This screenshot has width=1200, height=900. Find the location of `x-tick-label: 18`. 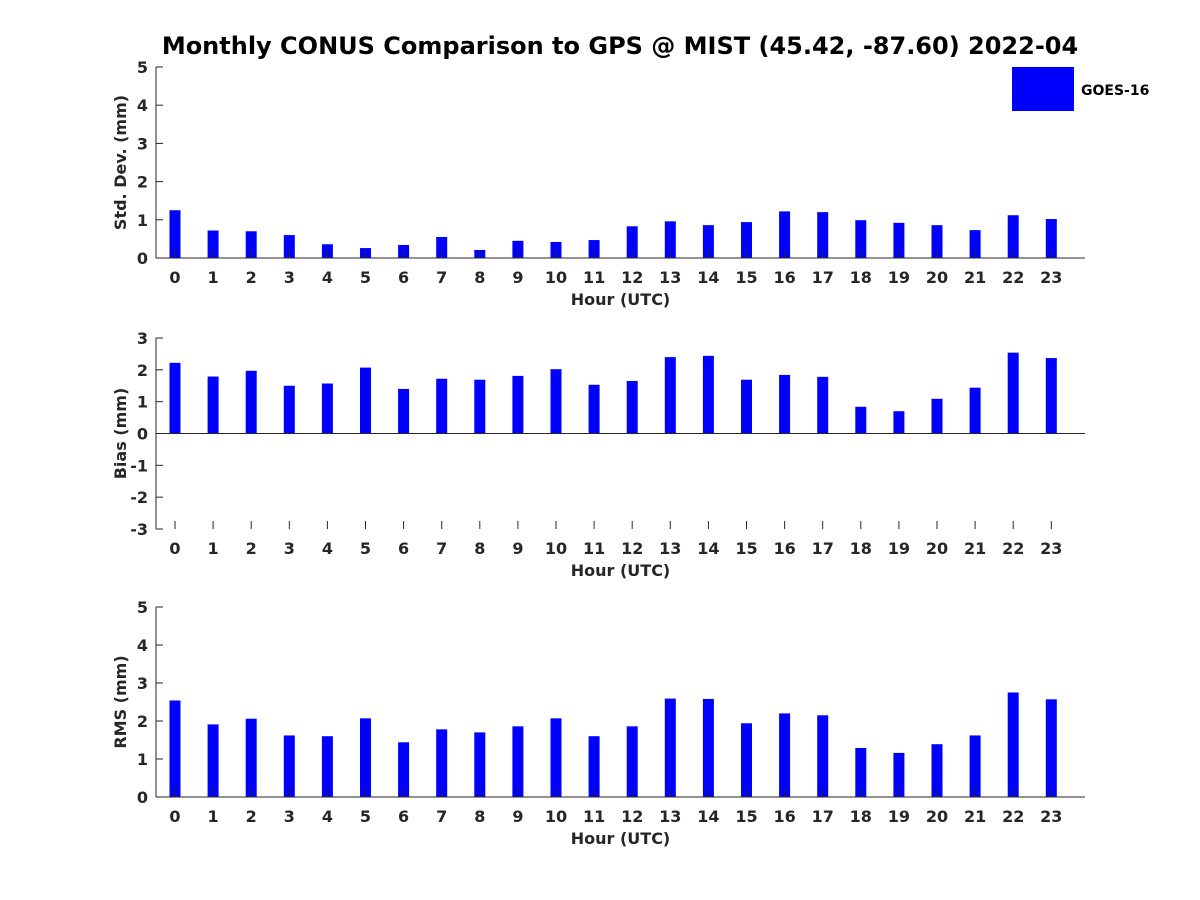

x-tick-label: 18 is located at coordinates (861, 548).